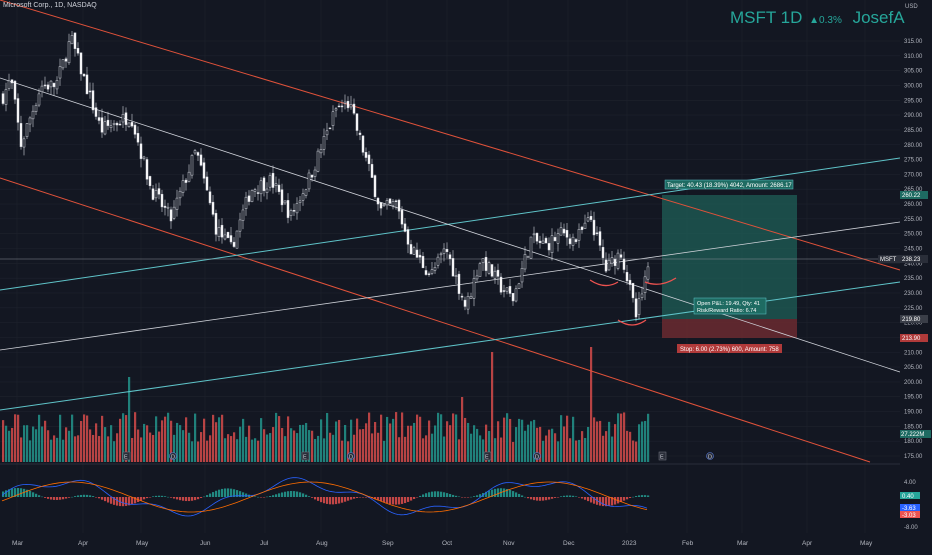 The image size is (932, 555). I want to click on stop-label: Stop: 6.00 (2.73%) 600, Amount: 758, so click(729, 348).